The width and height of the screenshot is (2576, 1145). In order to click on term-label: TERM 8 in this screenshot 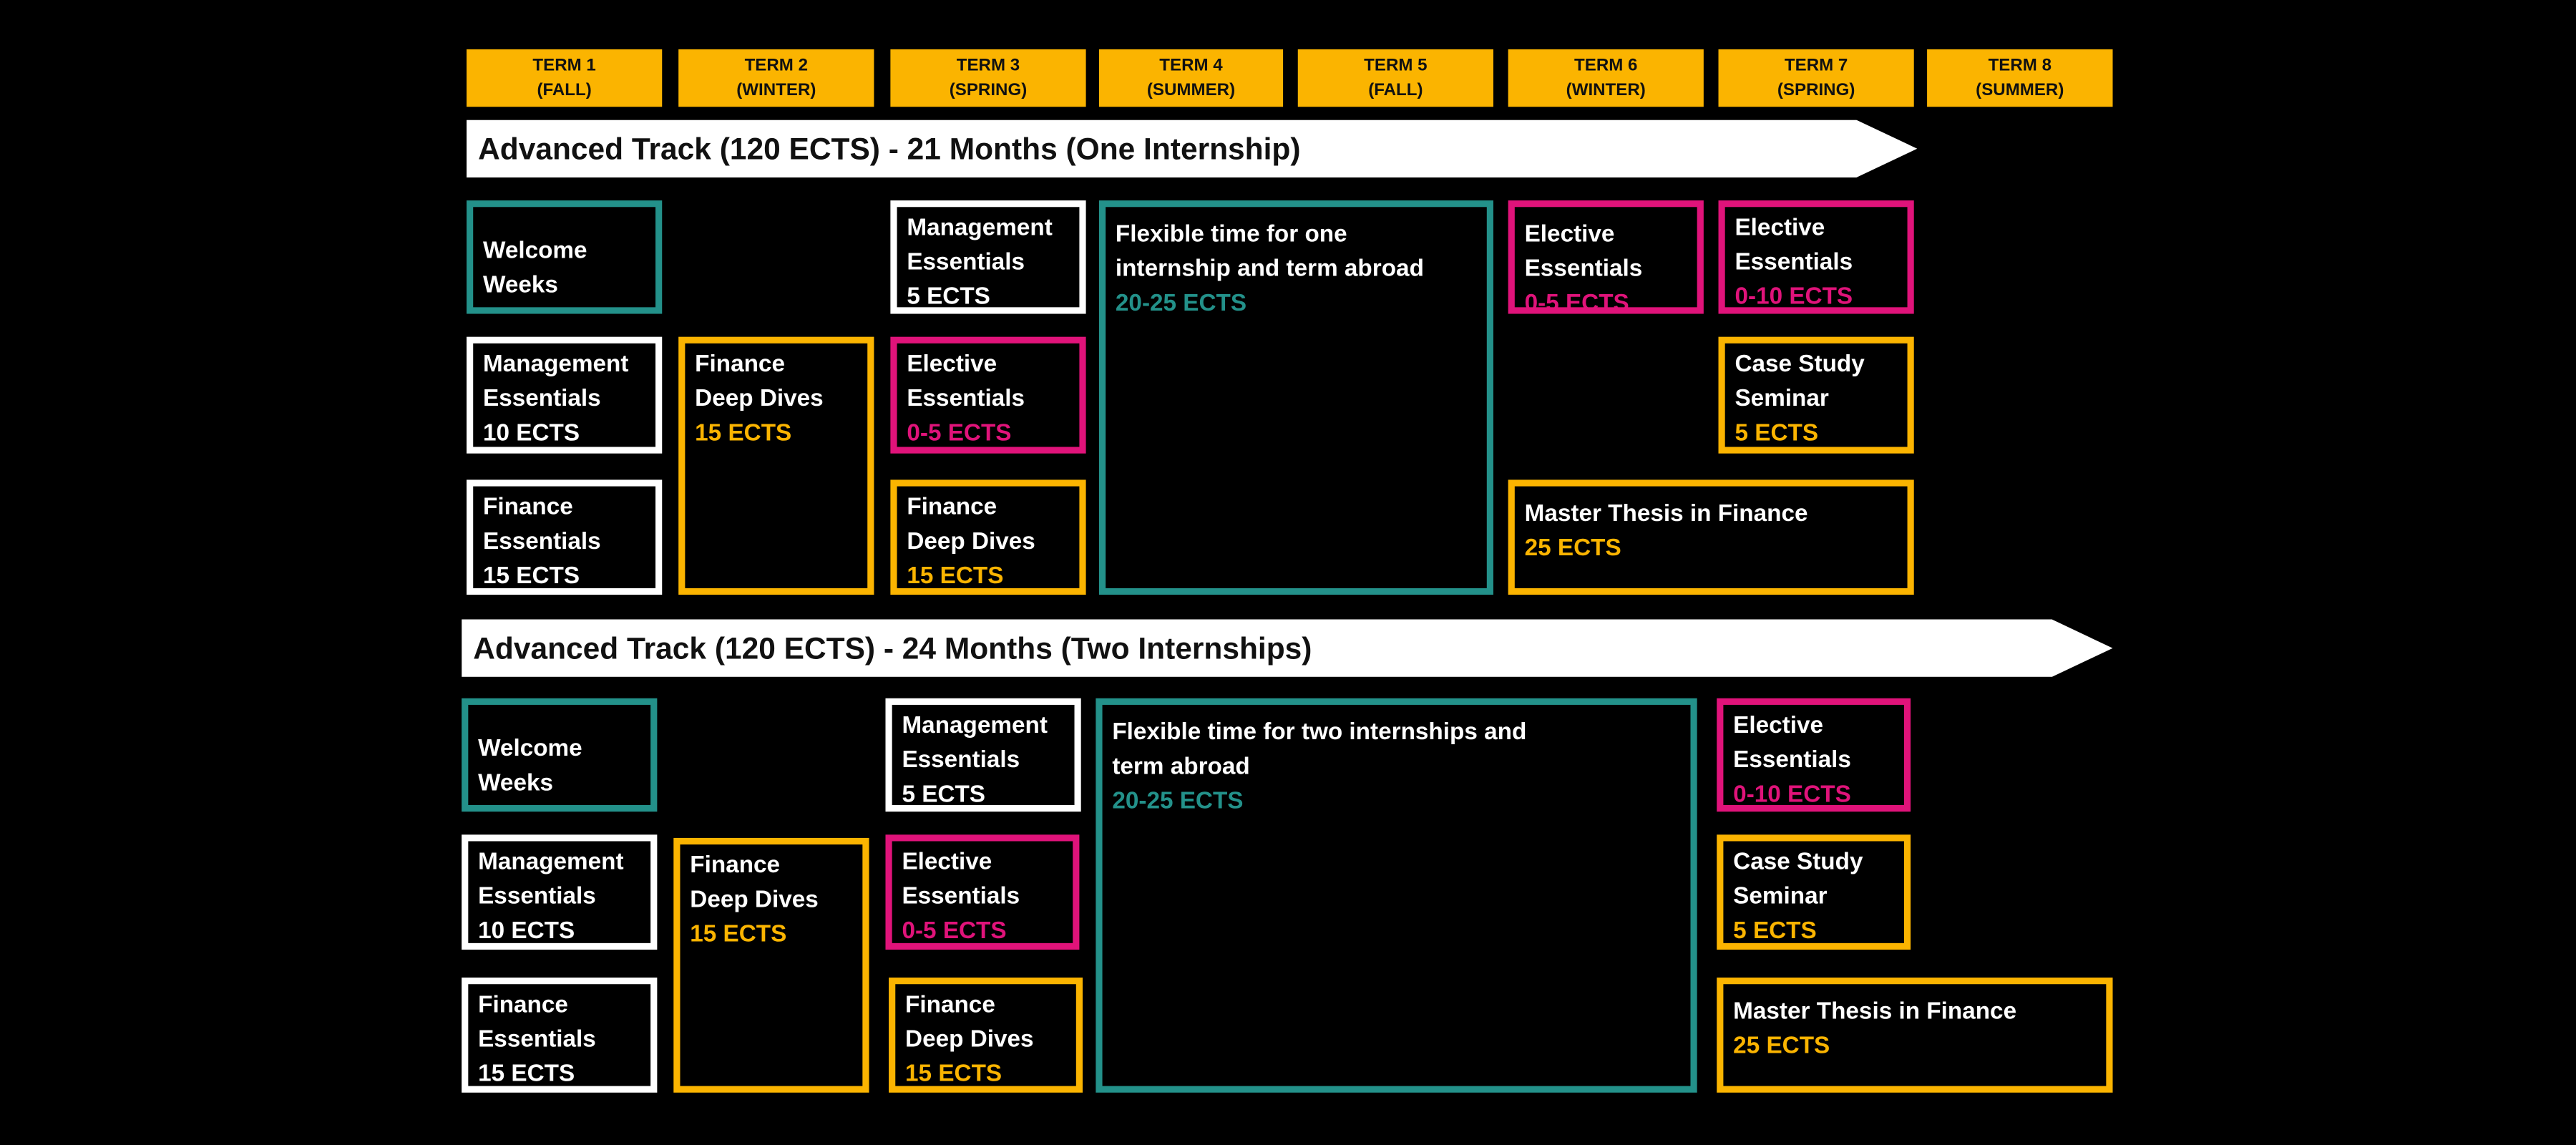, I will do `click(2020, 64)`.